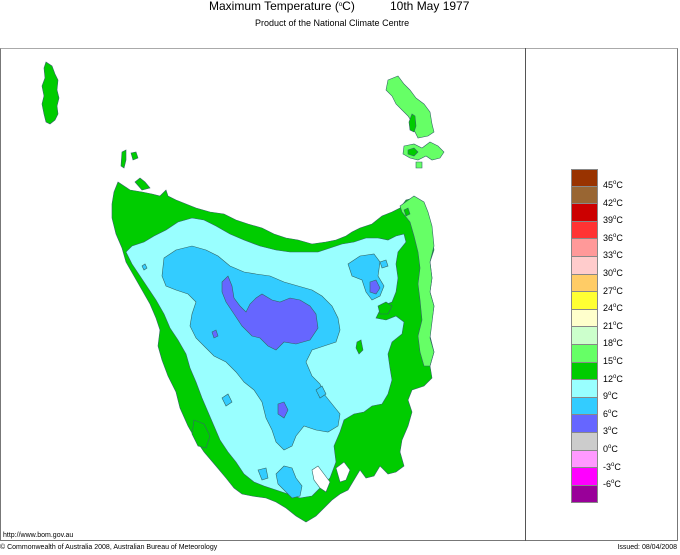  Describe the element at coordinates (613, 378) in the screenshot. I see `legend-label: 12oC` at that location.